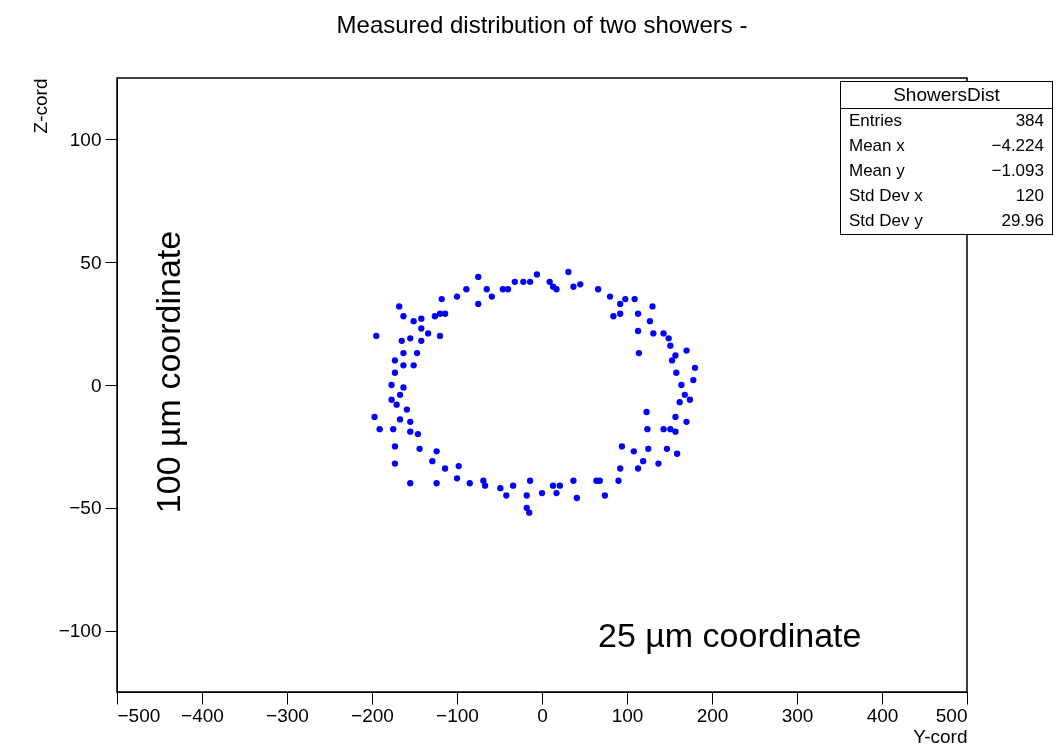  Describe the element at coordinates (85, 508) in the screenshot. I see `y-tick-label: −50` at that location.